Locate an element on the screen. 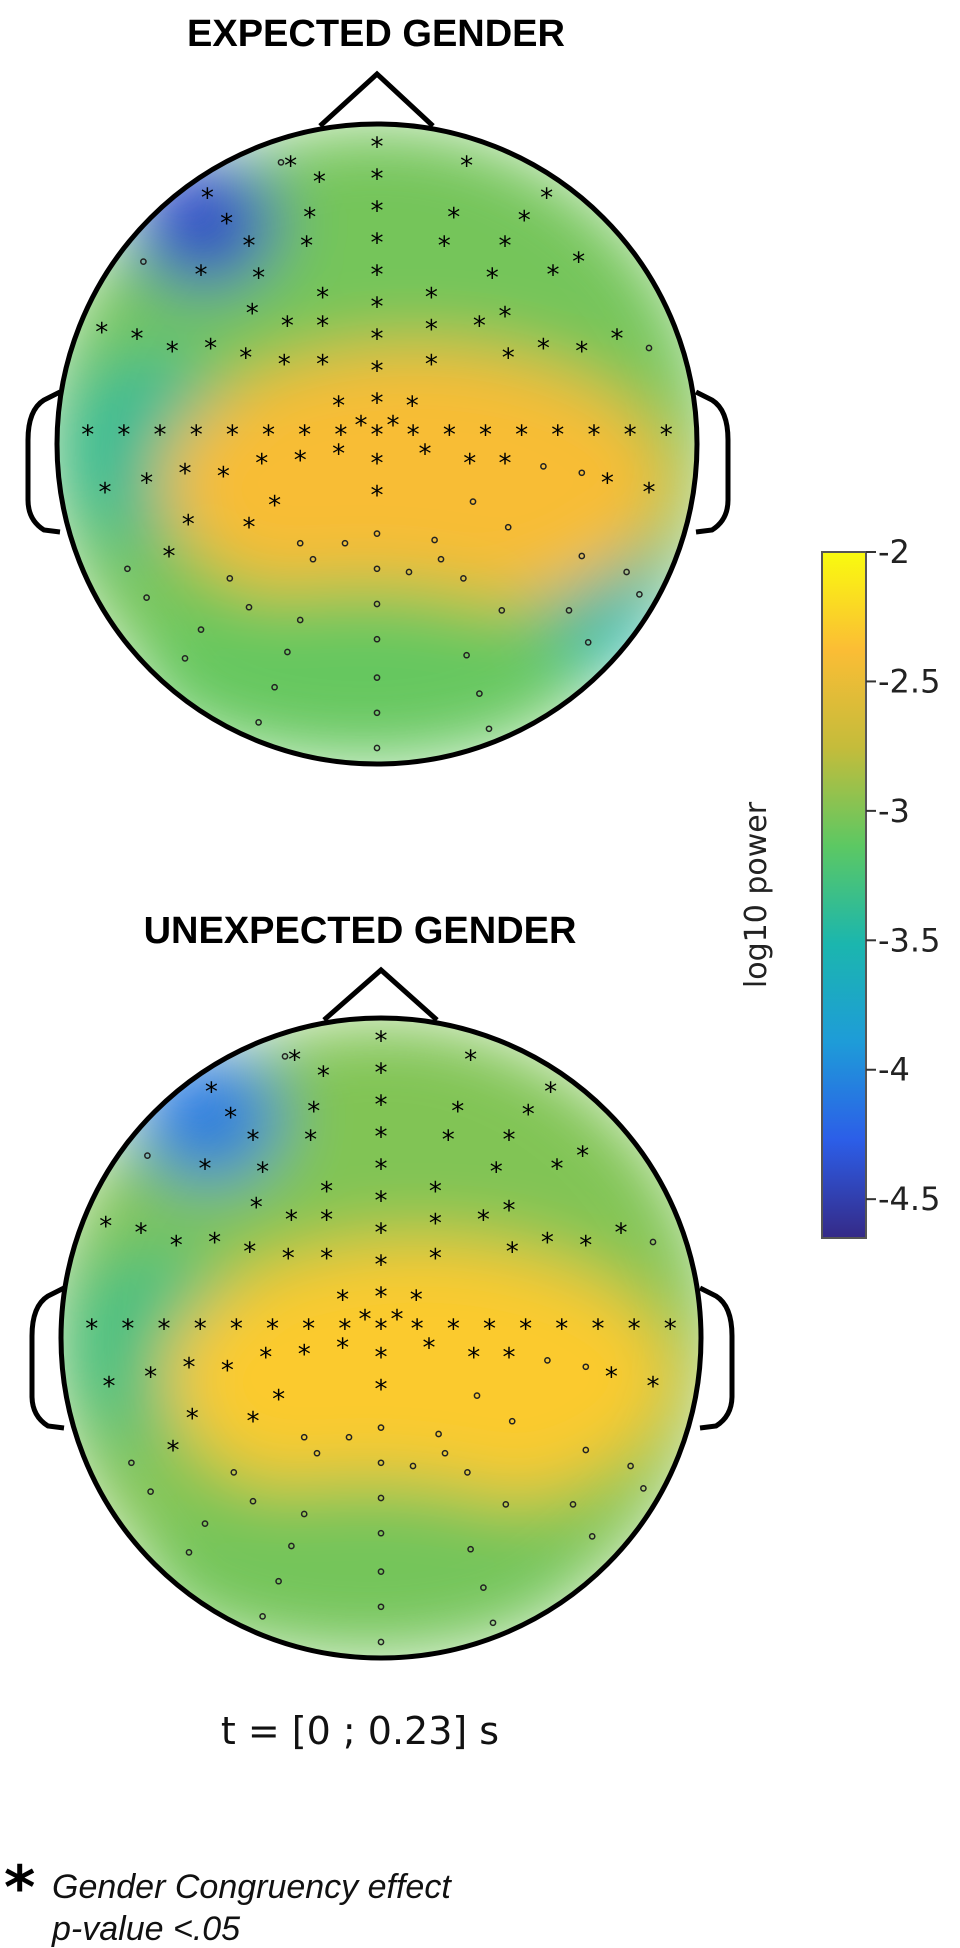 This screenshot has height=1948, width=960. left-ear-outline is located at coordinates (47, 1358).